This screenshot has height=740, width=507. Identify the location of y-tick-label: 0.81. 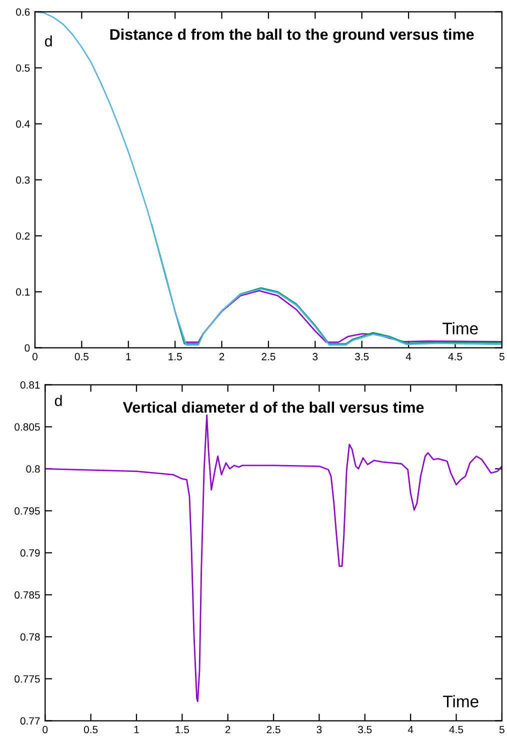
(30, 385).